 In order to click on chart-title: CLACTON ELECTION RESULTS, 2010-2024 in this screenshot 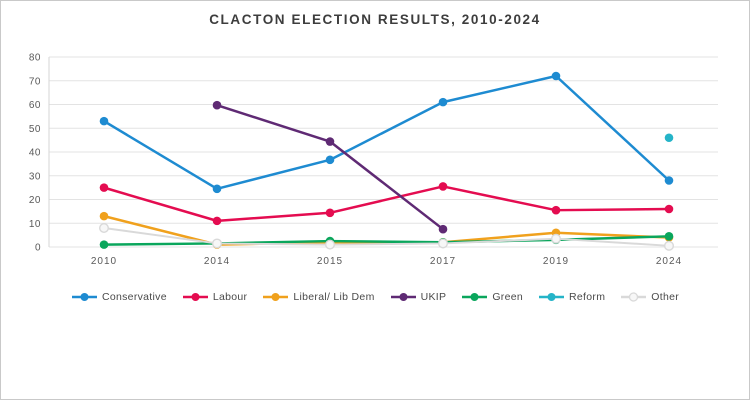, I will do `click(375, 19)`.